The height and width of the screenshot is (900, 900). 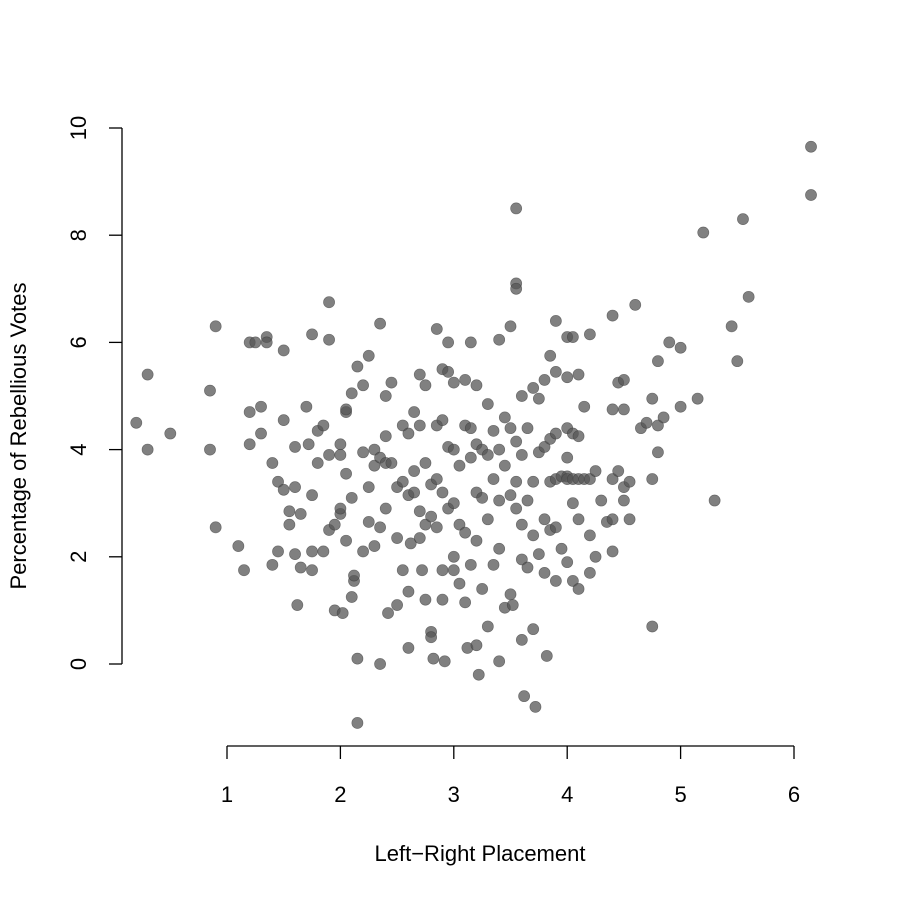 I want to click on y-tick-label: 4, so click(x=78, y=449).